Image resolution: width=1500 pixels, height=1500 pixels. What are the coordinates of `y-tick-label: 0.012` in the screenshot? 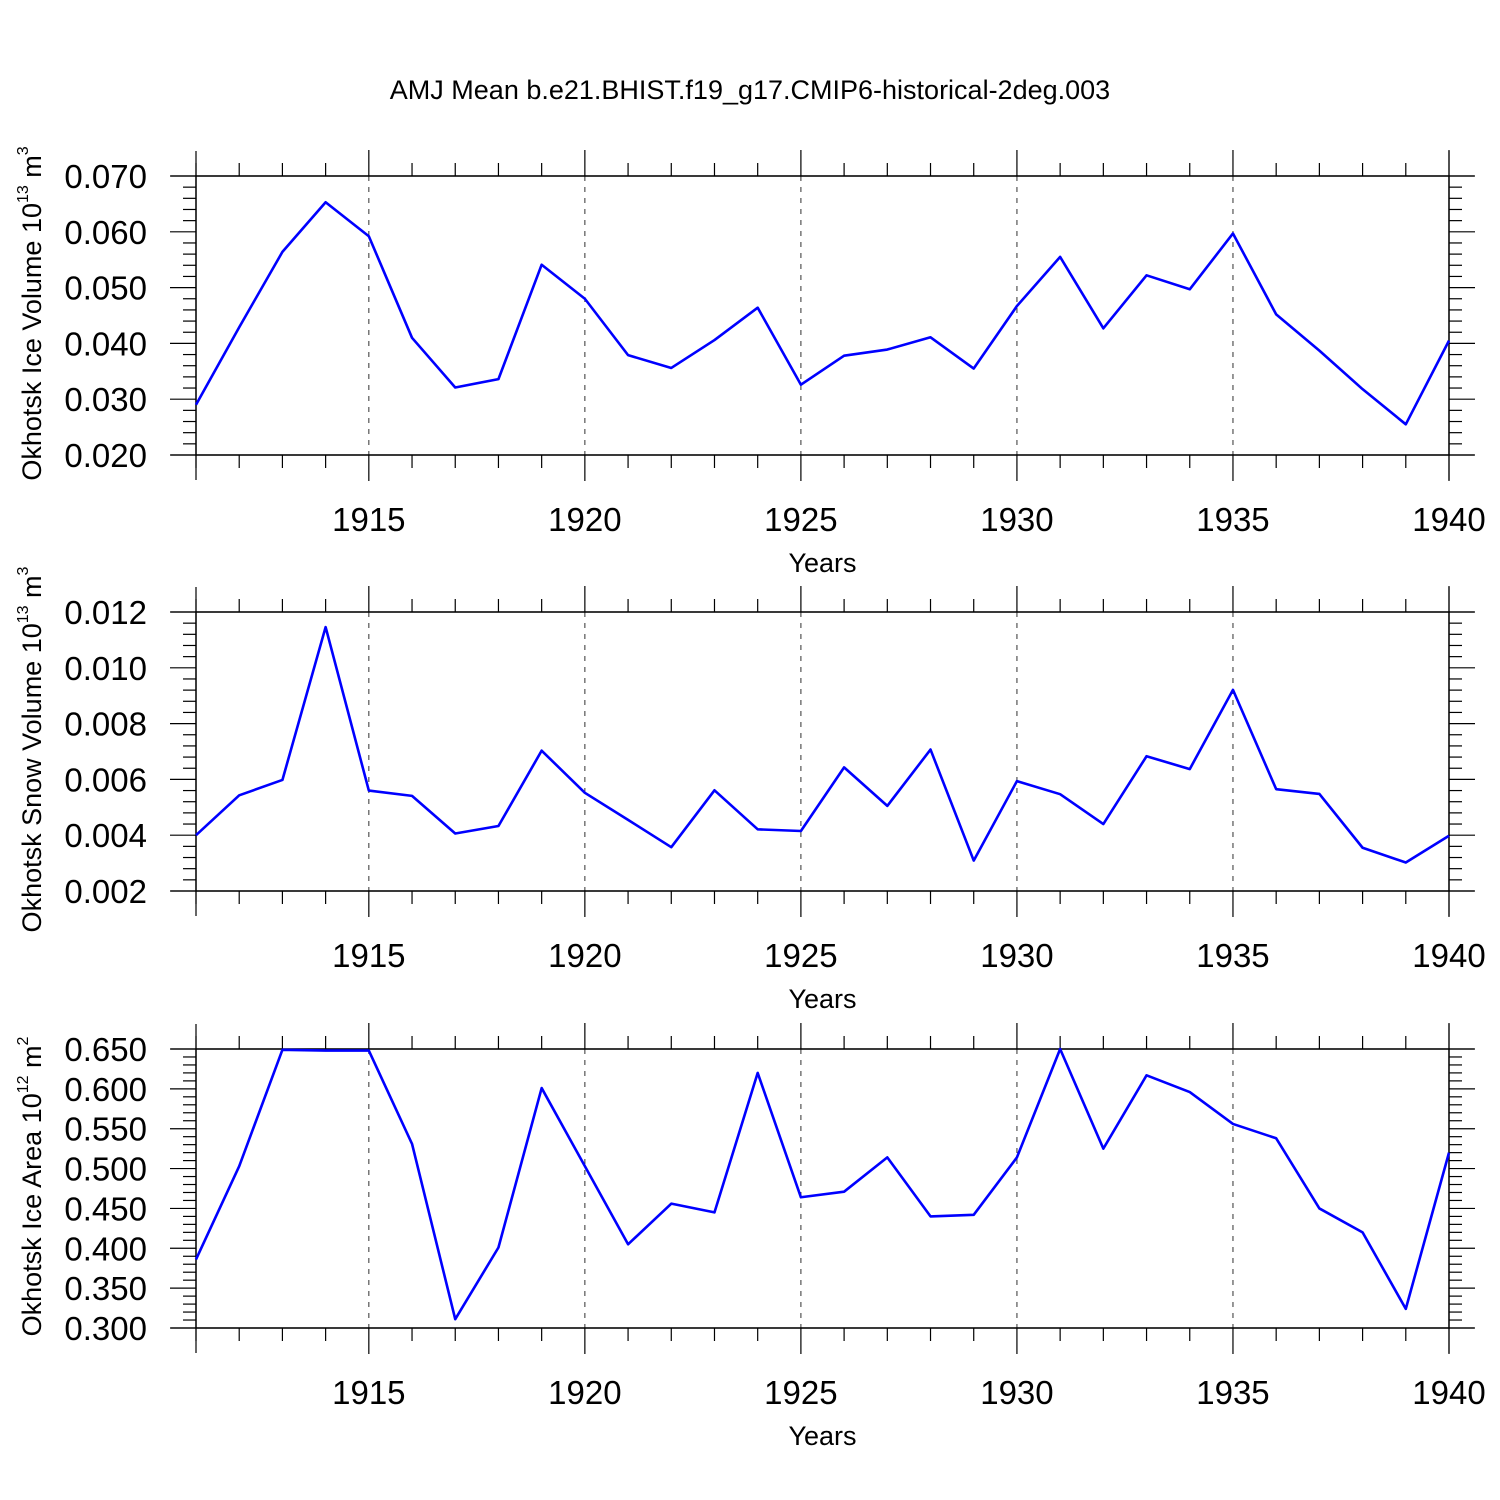 It's located at (105, 612).